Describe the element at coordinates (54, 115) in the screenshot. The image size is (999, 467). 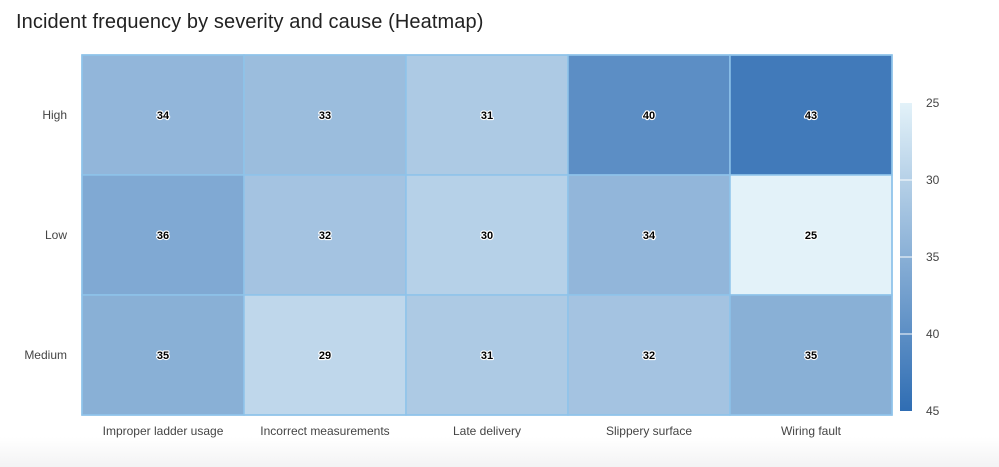
I see `y-tick-label: High` at that location.